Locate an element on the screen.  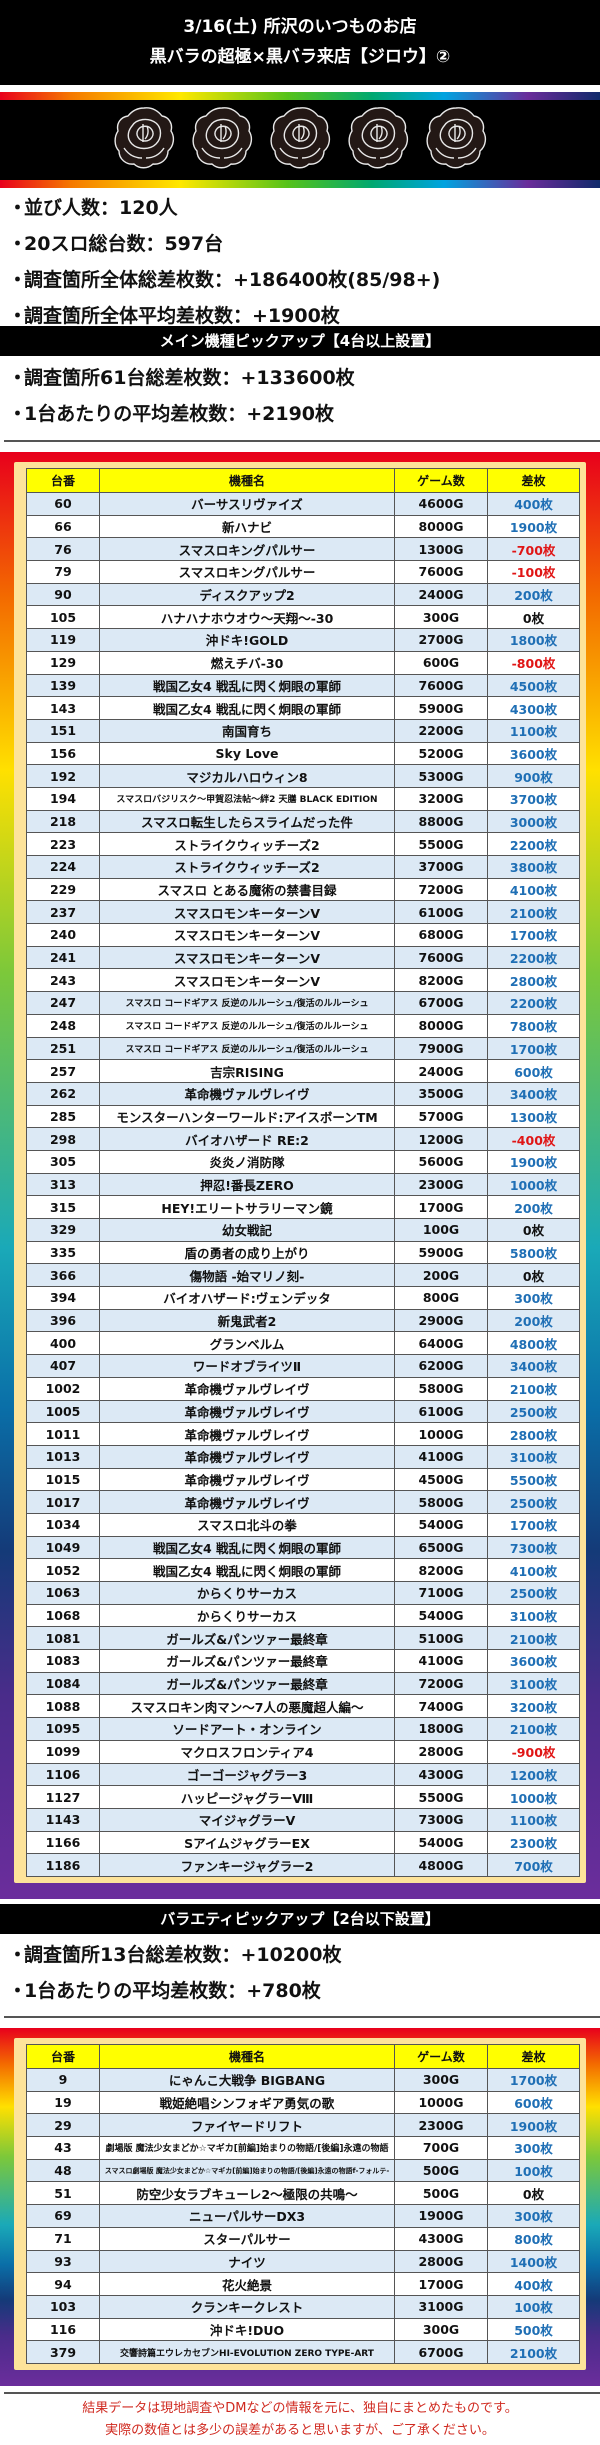
table-header-row: 台番 機種名 ゲーム数 差枚 is located at coordinates (303, 480).